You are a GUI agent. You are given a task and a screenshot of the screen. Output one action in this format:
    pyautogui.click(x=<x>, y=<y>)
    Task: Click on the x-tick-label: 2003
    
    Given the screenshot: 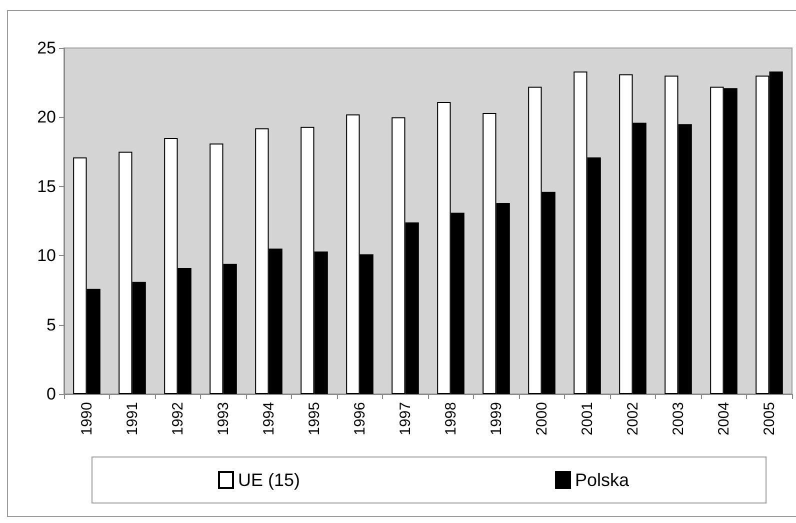 What is the action you would take?
    pyautogui.click(x=678, y=419)
    